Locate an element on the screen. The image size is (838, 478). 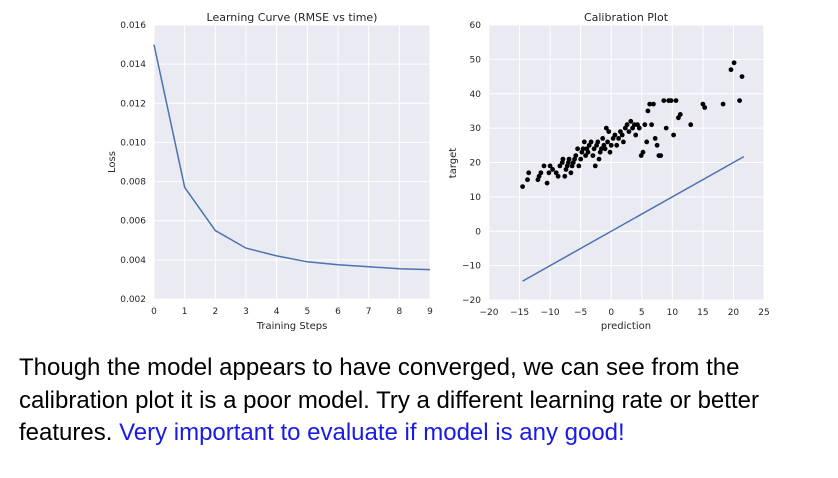
learning-curve-x-ticks: 0 1 2 3 4 5 6 7 8 9 is located at coordinates (292, 312).